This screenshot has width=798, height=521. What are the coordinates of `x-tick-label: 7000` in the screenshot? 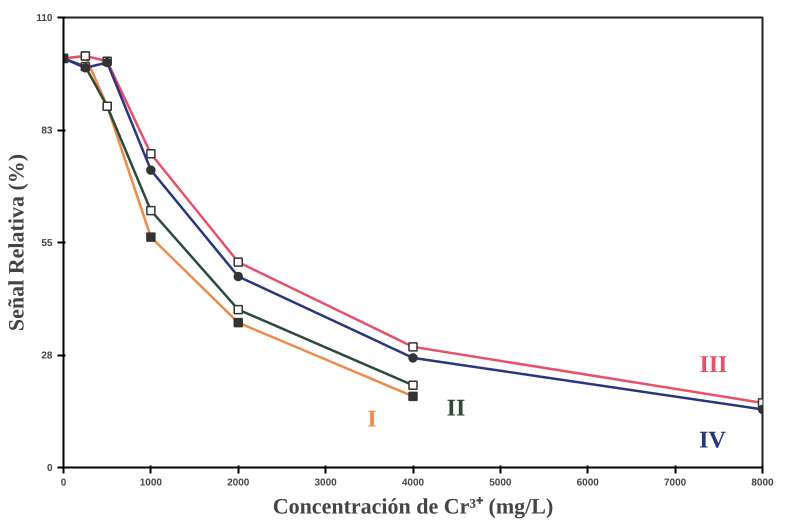 It's located at (675, 483).